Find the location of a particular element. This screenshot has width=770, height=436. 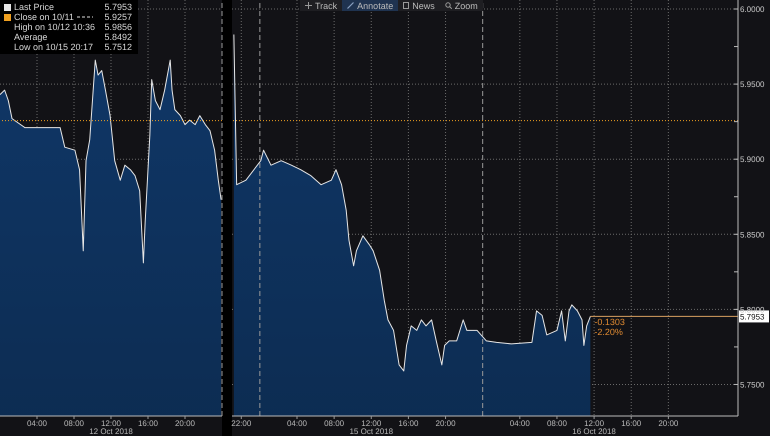

annotation: High on 10/12 10:36 is located at coordinates (55, 27).